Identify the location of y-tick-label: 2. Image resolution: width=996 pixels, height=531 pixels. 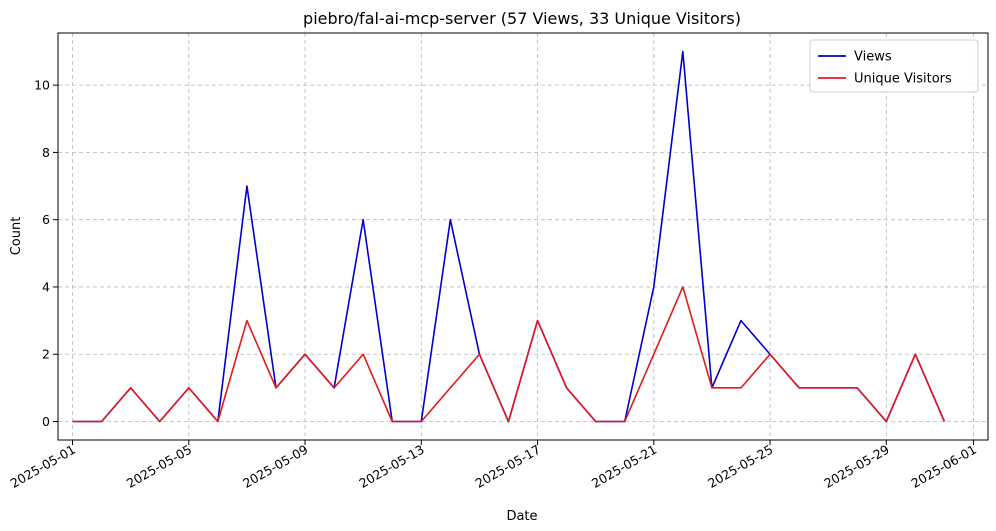
(46, 354).